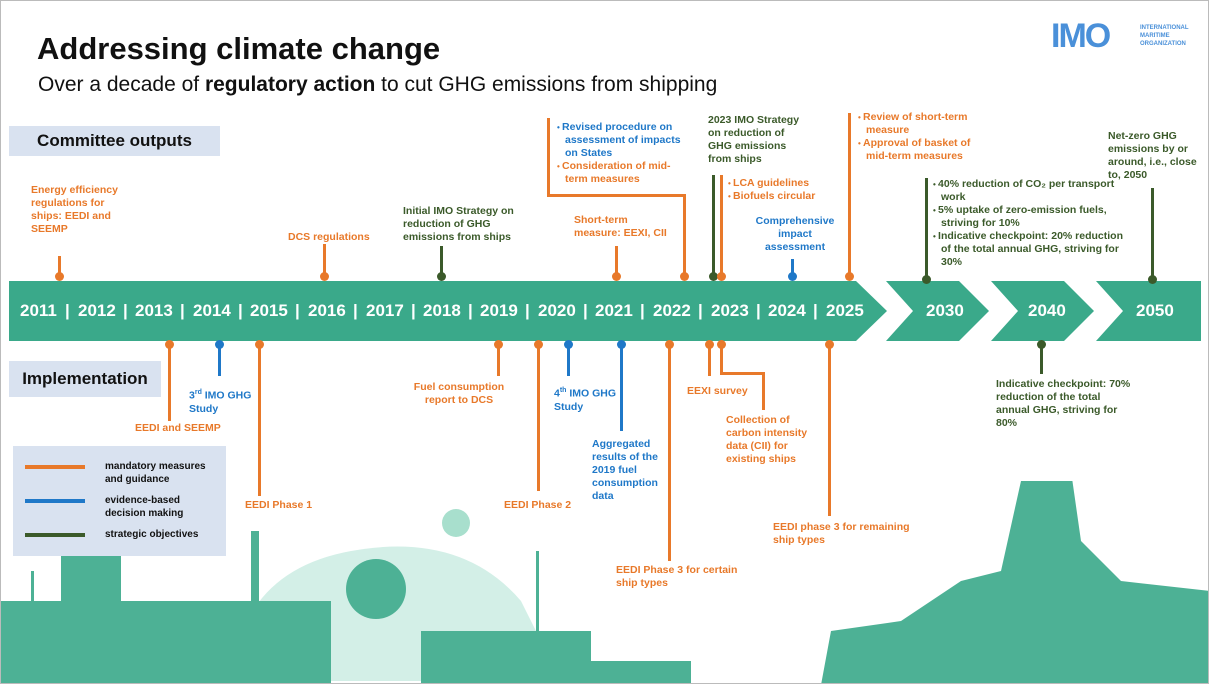  Describe the element at coordinates (563, 390) in the screenshot. I see `ghg4-sup: th` at that location.